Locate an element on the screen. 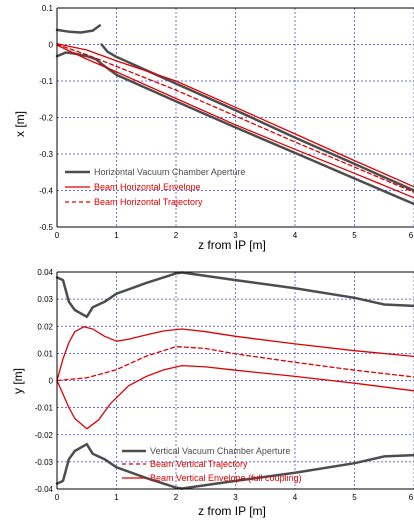 The width and height of the screenshot is (414, 523). vertical-x-axis-label: z from IP [m] is located at coordinates (232, 511).